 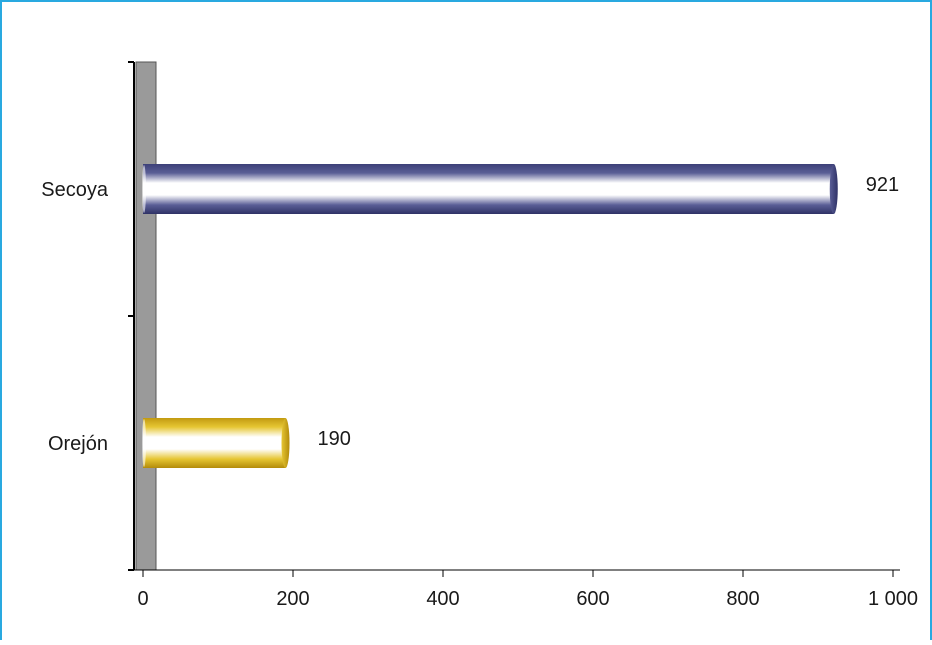 What do you see at coordinates (285, 443) in the screenshot?
I see `bar-cap-orejon` at bounding box center [285, 443].